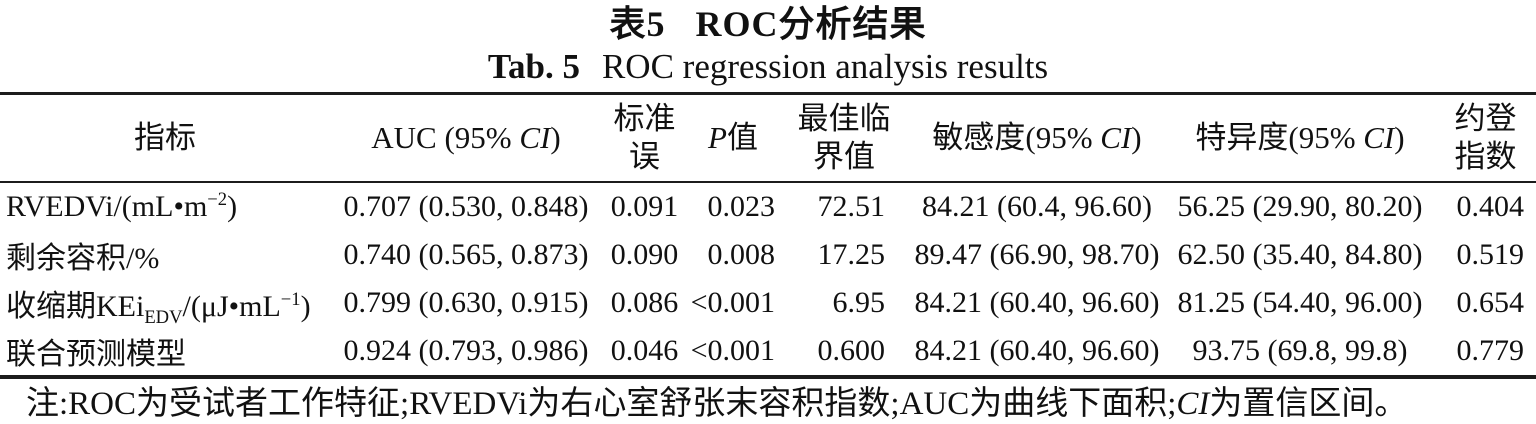  What do you see at coordinates (844, 138) in the screenshot?
I see `col-header-optimal-cutoff: 最佳临 界值` at bounding box center [844, 138].